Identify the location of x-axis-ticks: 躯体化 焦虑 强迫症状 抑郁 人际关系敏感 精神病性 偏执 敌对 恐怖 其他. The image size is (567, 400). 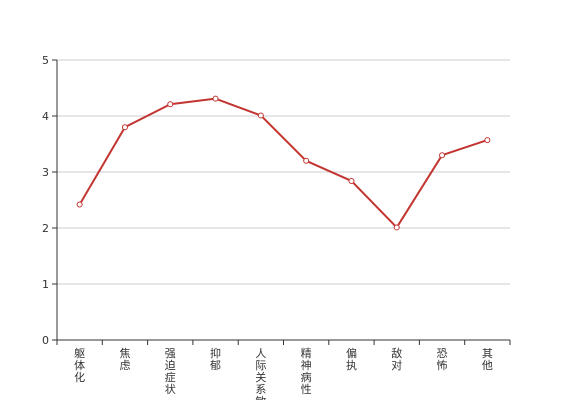
(283, 370).